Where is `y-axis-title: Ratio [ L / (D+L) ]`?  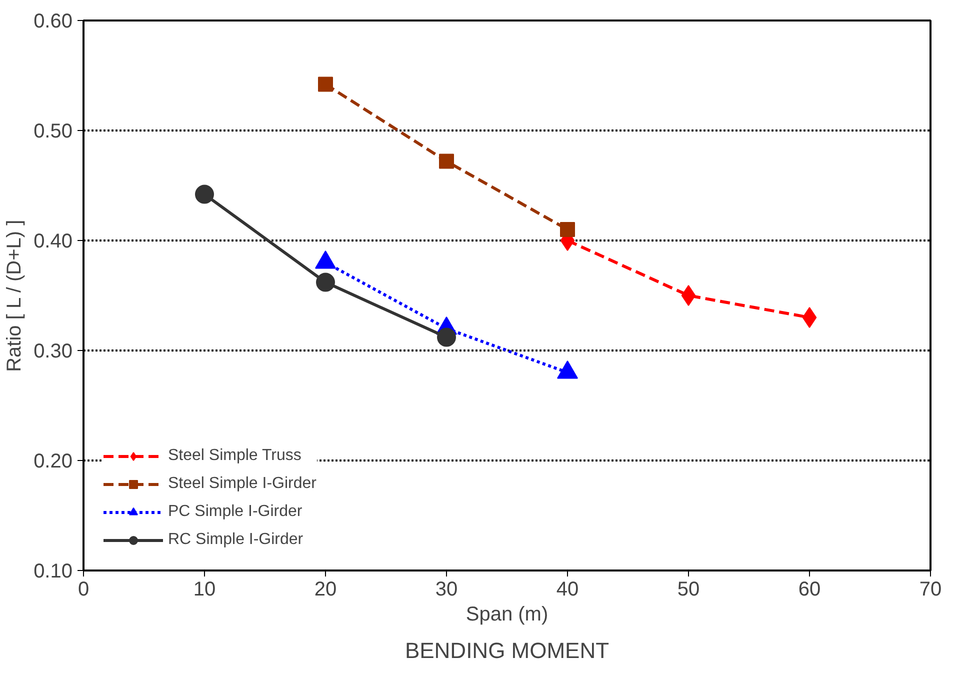 y-axis-title: Ratio [ L / (D+L) ] is located at coordinates (15, 296).